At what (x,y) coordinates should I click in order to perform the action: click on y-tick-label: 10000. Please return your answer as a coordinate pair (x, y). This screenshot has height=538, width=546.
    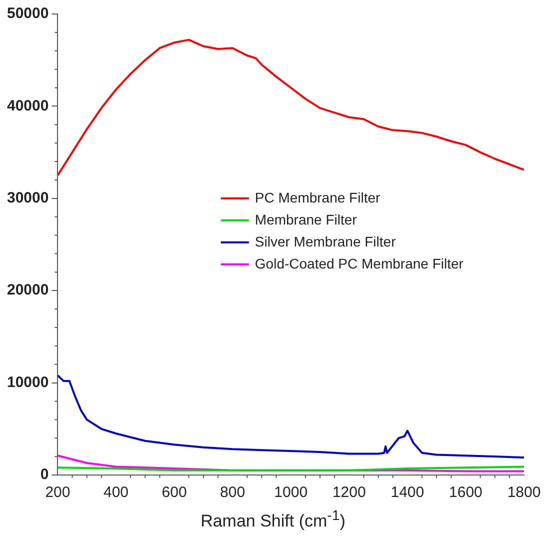
    Looking at the image, I should click on (27, 382).